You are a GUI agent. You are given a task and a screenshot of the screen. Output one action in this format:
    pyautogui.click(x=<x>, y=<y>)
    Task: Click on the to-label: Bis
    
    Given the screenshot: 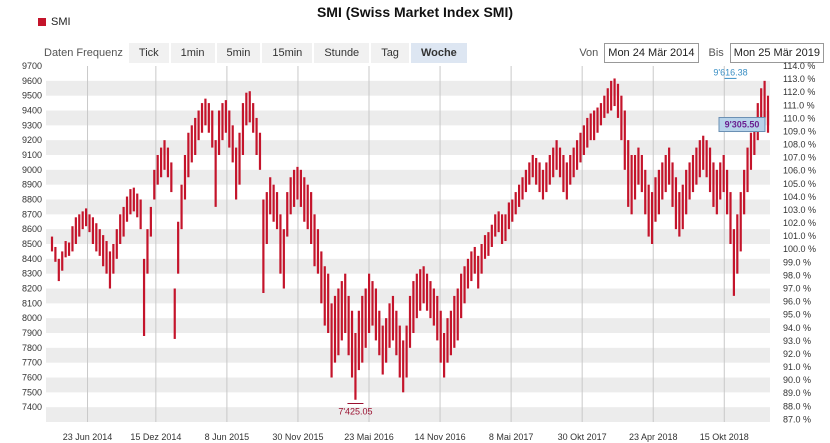 What is the action you would take?
    pyautogui.click(x=716, y=53)
    